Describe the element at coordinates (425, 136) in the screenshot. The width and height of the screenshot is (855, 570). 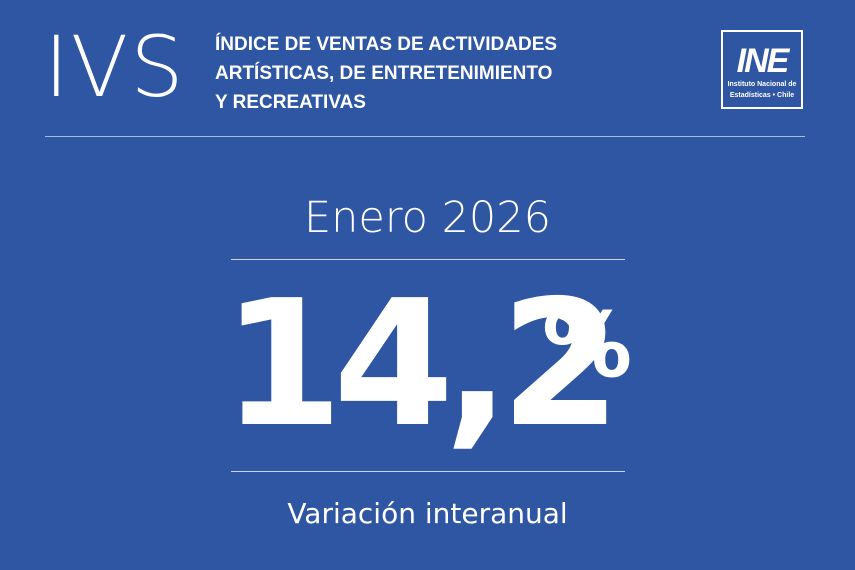
I see `header-divider` at that location.